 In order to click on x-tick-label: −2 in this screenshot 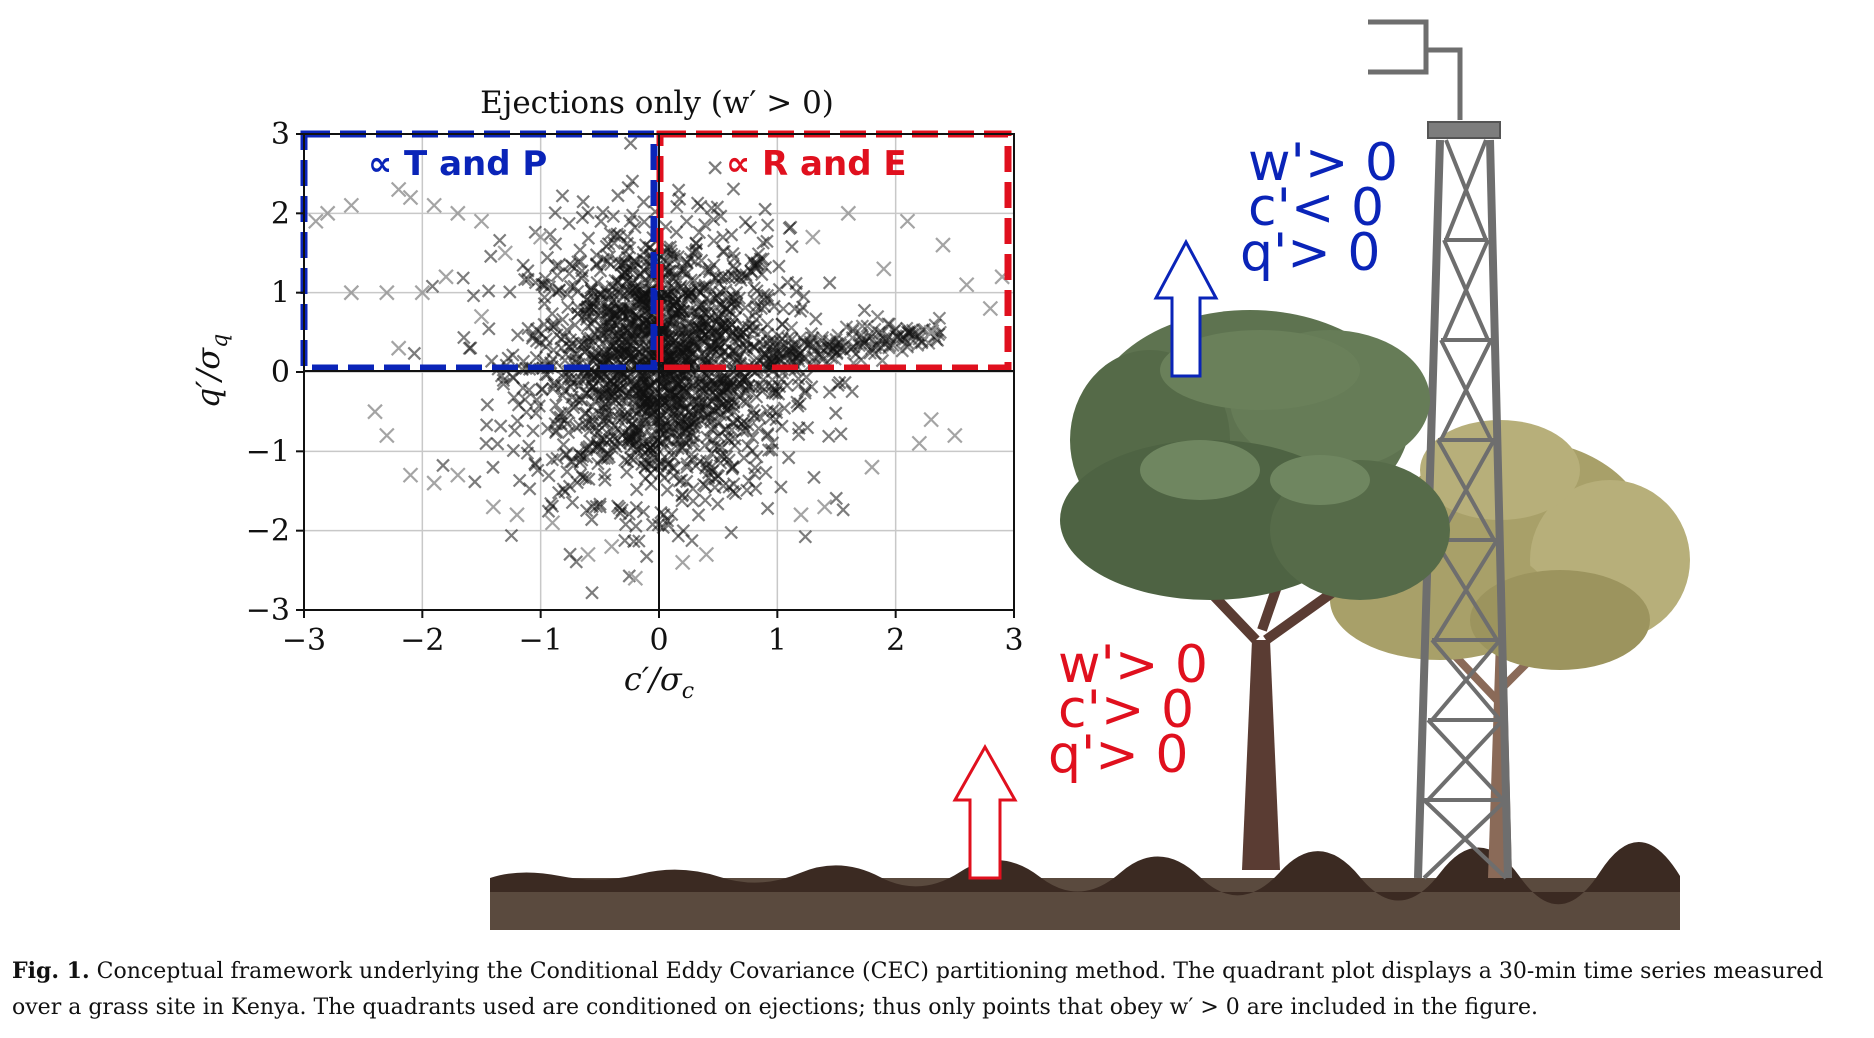, I will do `click(422, 640)`.